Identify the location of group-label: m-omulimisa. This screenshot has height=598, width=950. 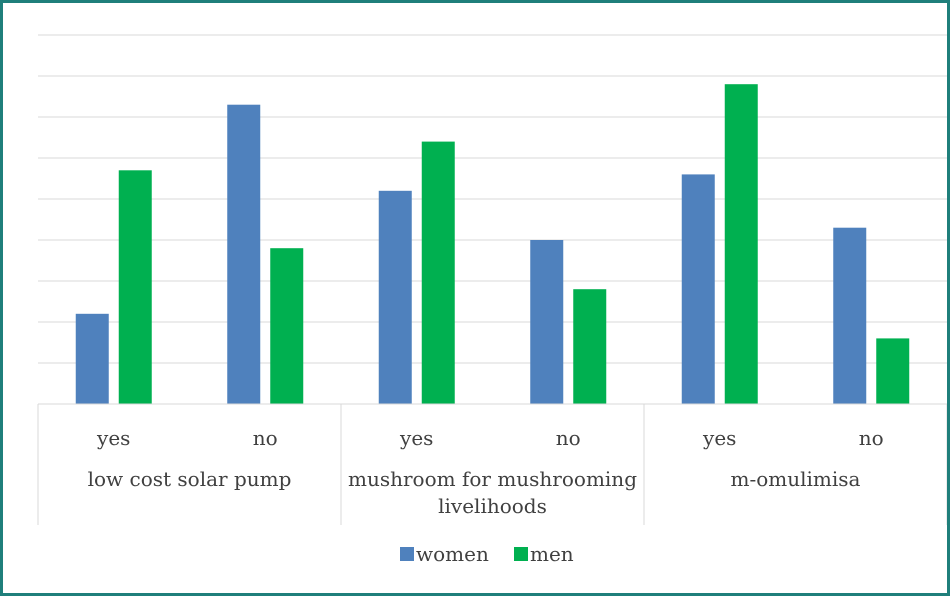
(796, 479).